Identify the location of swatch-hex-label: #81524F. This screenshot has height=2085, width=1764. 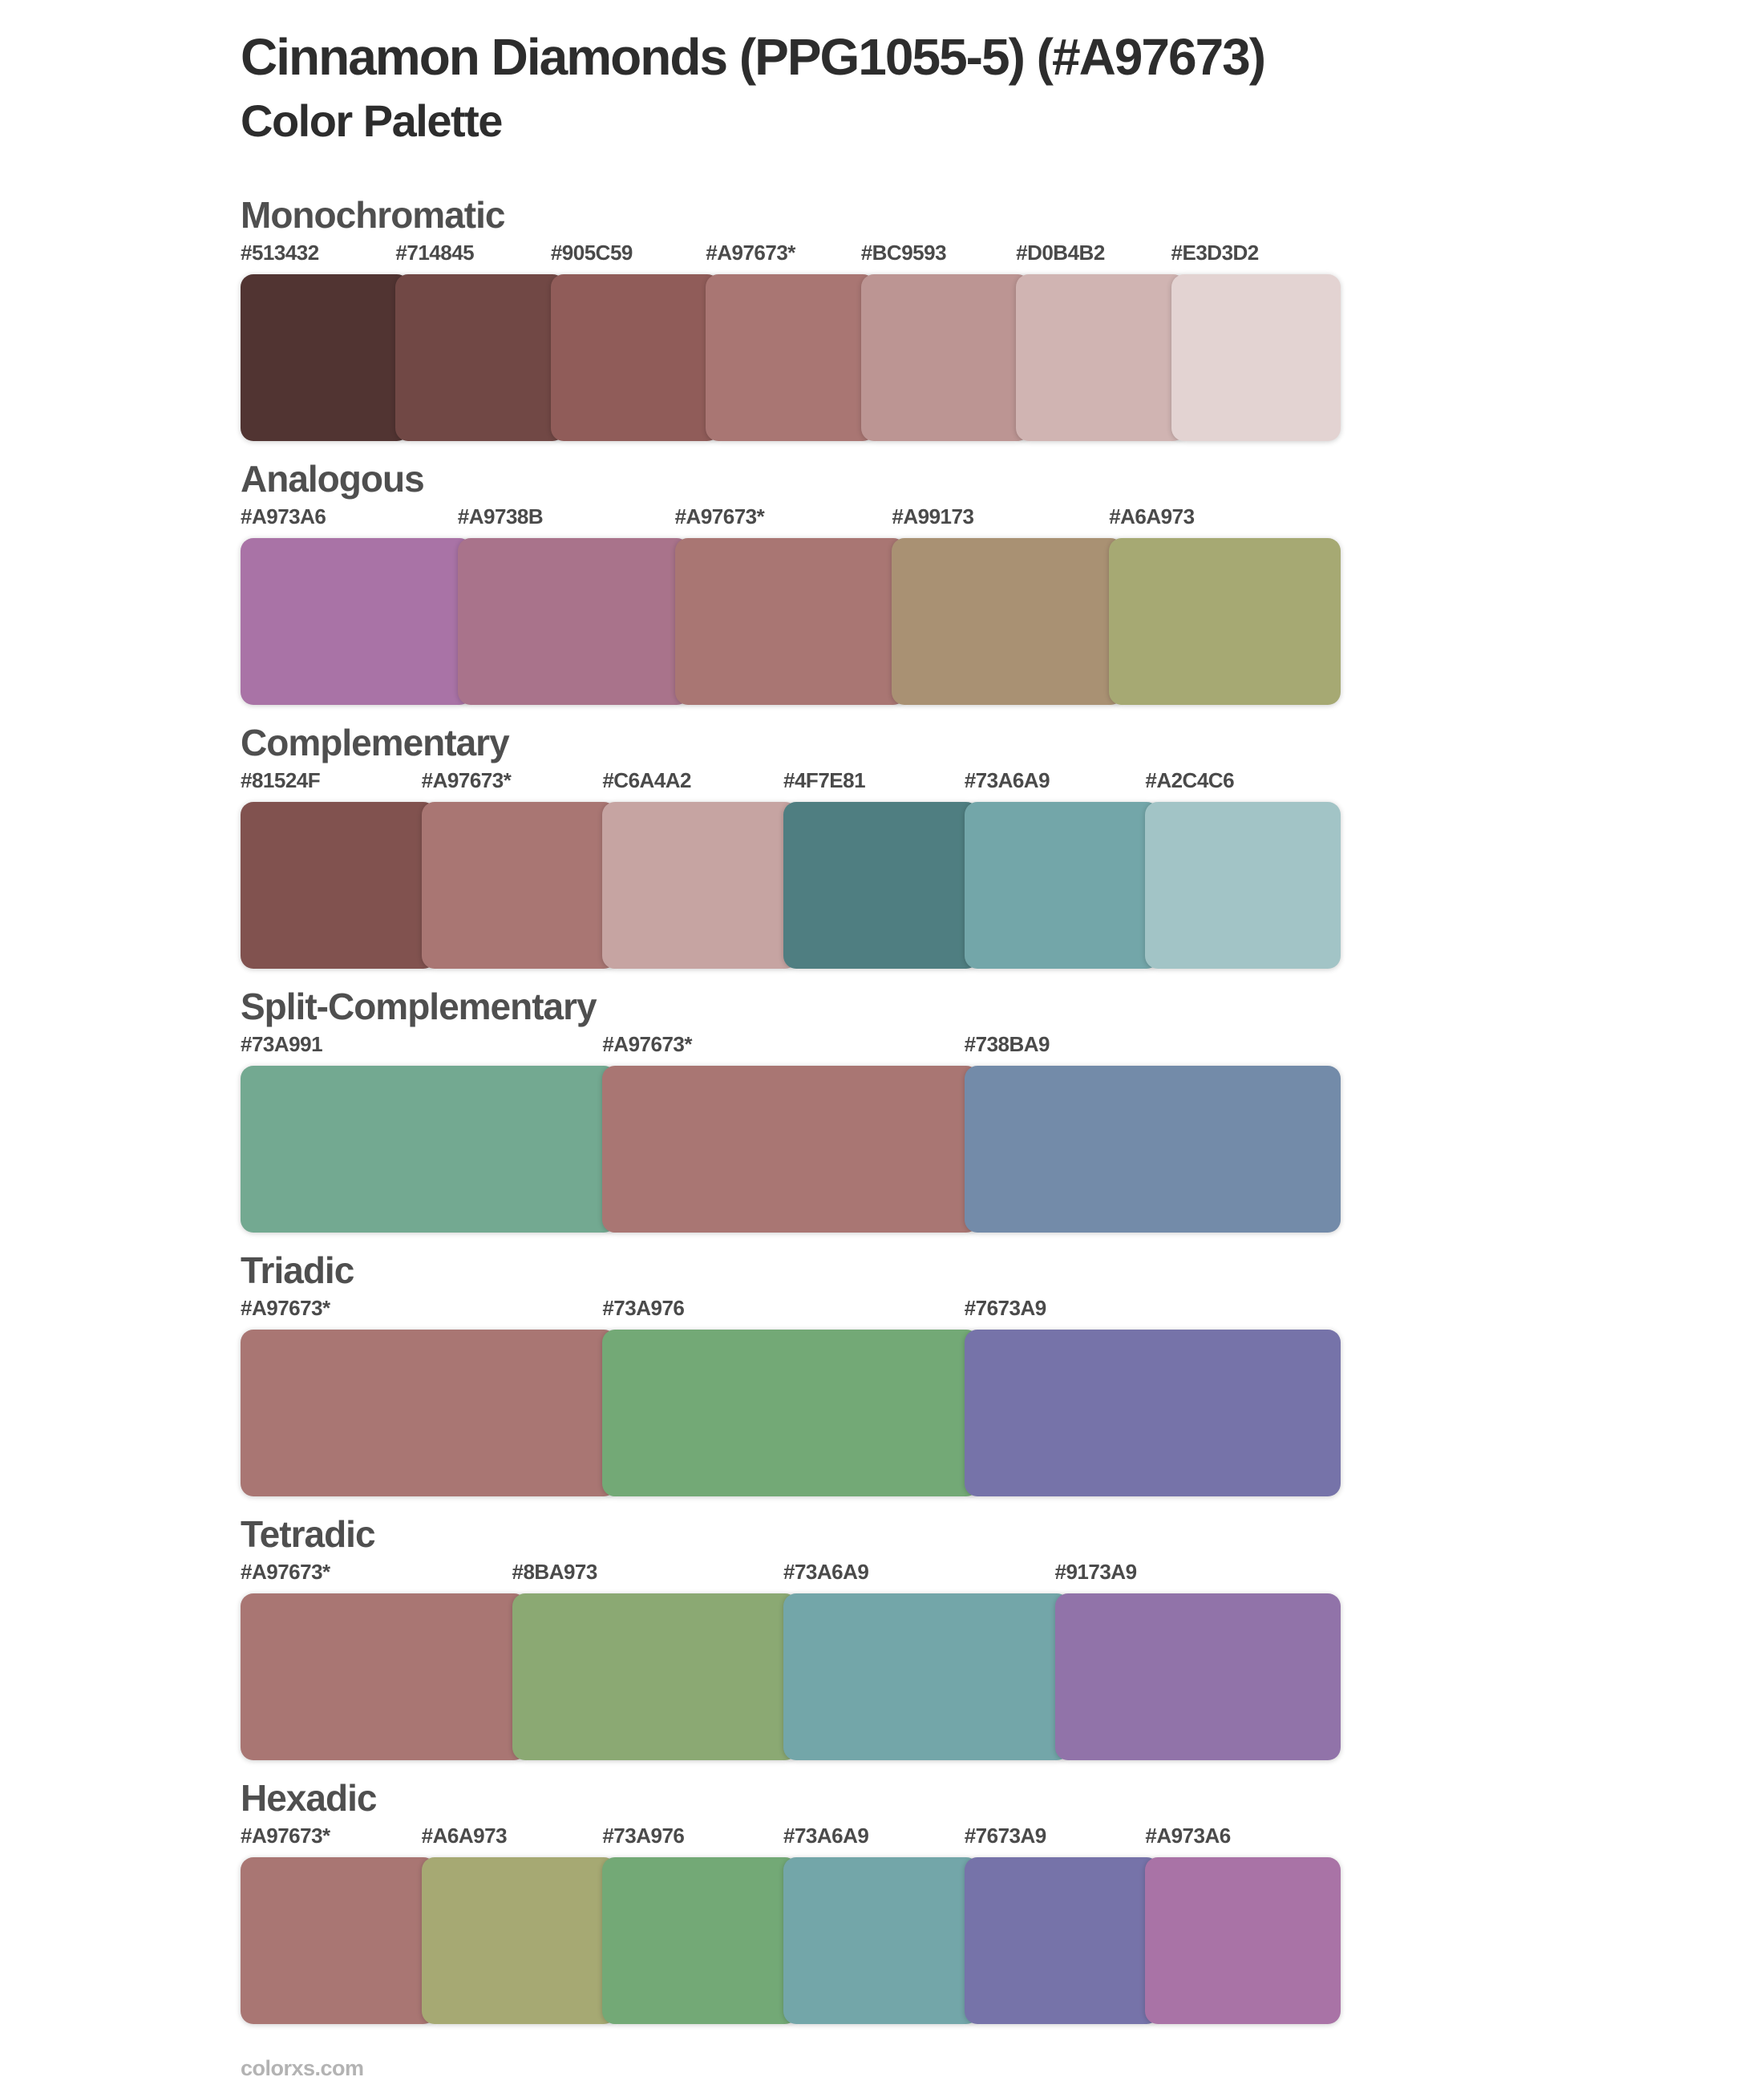
(281, 779).